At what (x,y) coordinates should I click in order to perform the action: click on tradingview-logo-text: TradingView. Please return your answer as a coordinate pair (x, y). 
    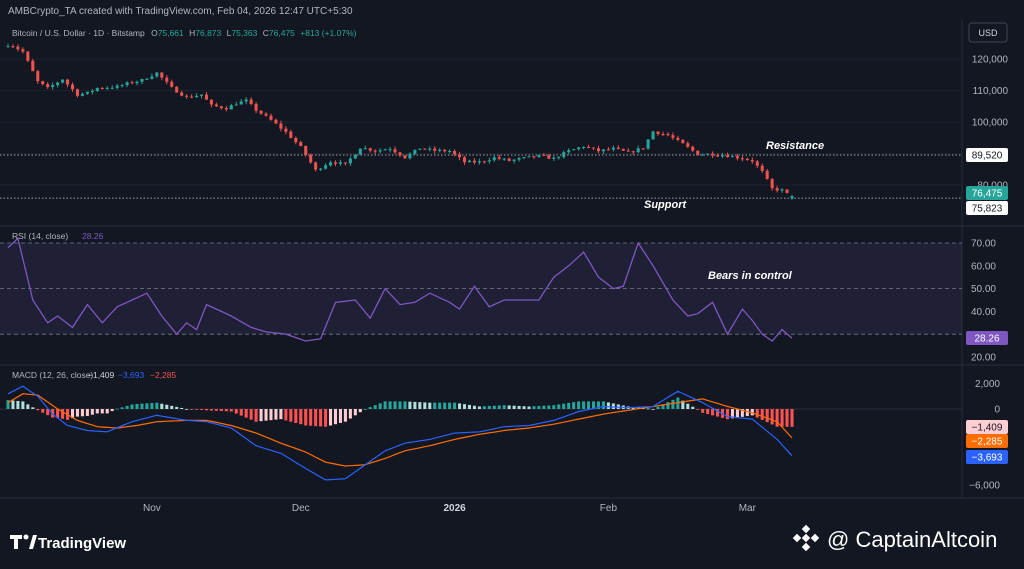
    Looking at the image, I should click on (82, 543).